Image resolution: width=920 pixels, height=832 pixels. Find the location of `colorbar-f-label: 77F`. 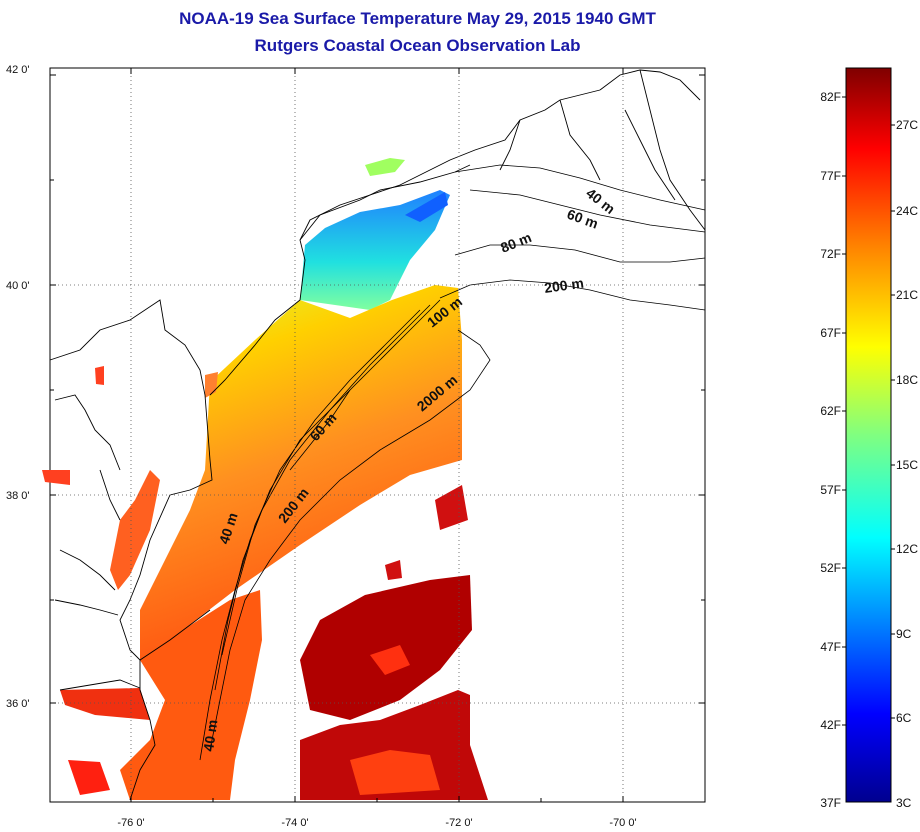

colorbar-f-label: 77F is located at coordinates (830, 176).